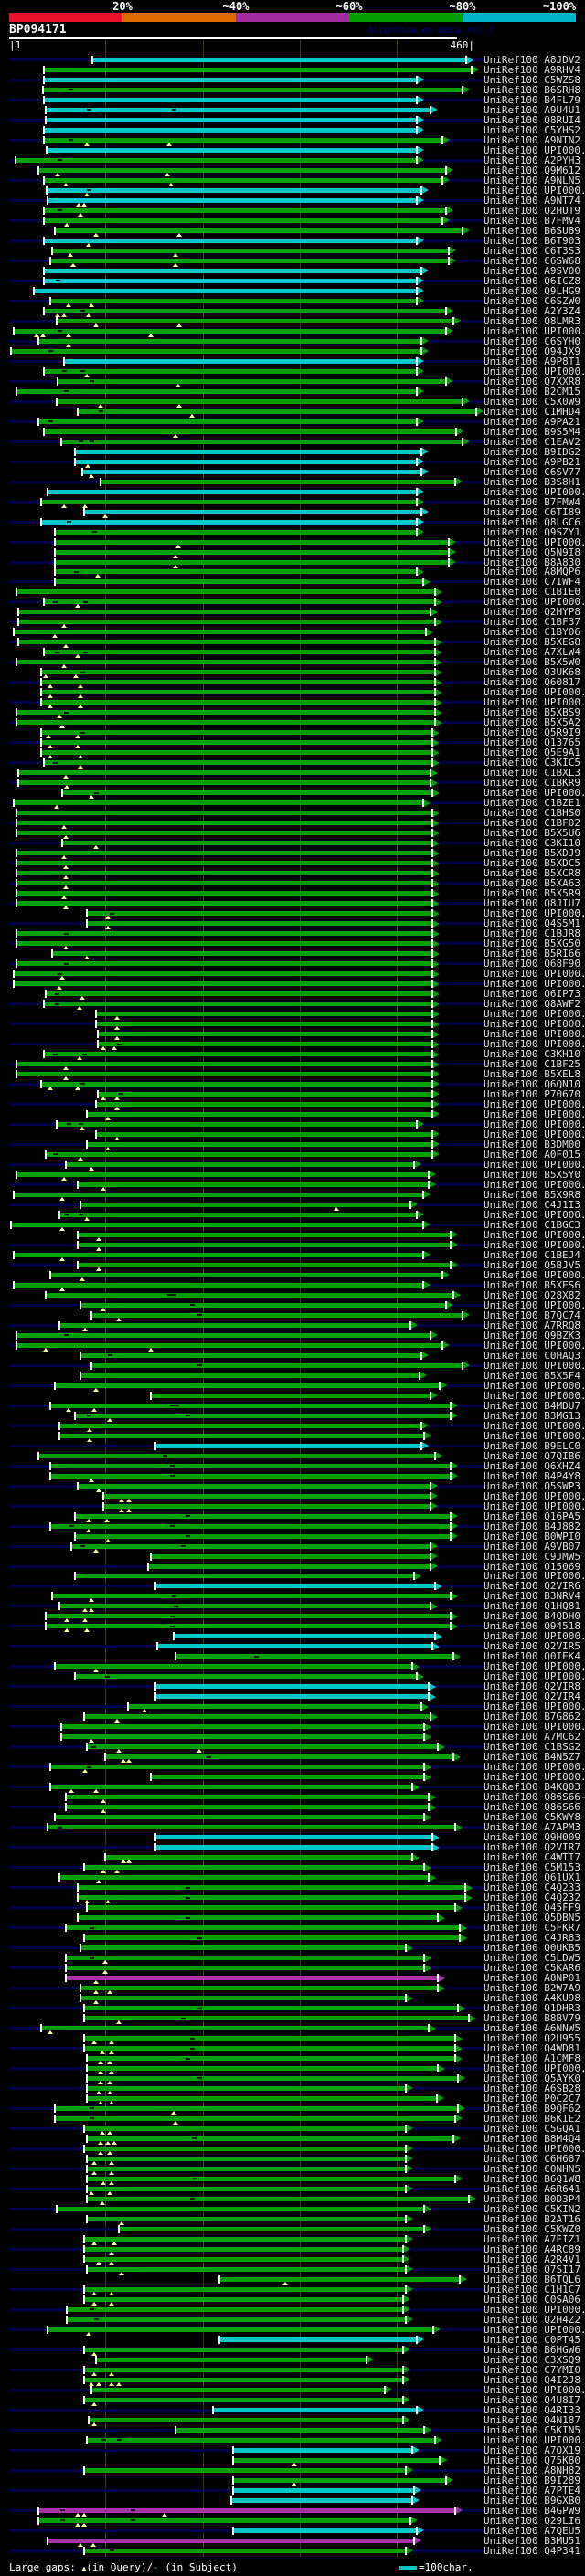  I want to click on hit-label: UniRef100_B5XDC5, so click(532, 863).